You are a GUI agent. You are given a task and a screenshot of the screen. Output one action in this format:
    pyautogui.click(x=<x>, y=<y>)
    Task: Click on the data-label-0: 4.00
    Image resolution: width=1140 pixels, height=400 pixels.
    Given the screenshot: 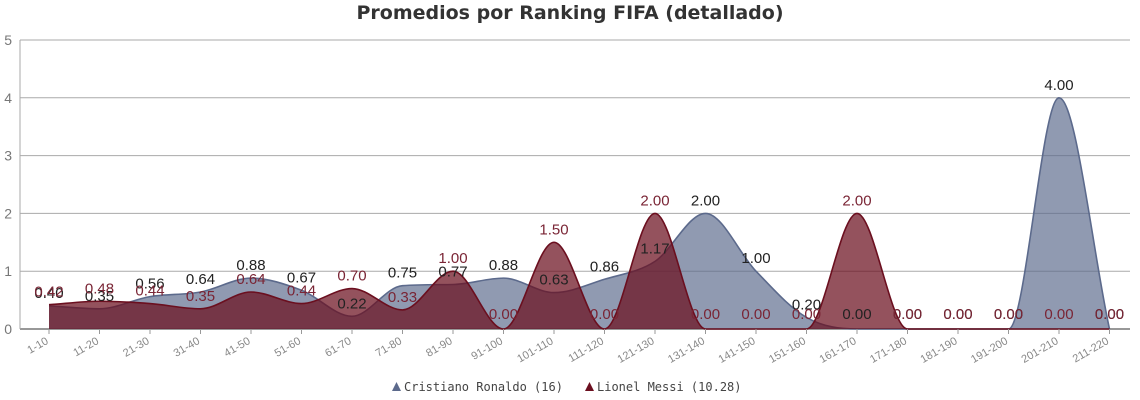 What is the action you would take?
    pyautogui.click(x=1058, y=85)
    